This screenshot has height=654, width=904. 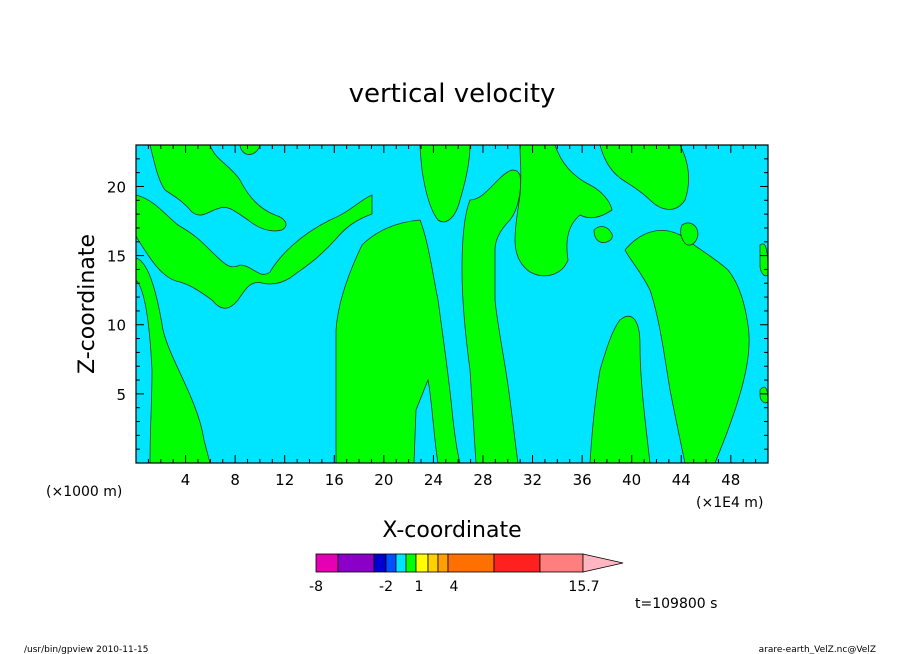 I want to click on chart-title: vertical velocity, so click(x=452, y=94).